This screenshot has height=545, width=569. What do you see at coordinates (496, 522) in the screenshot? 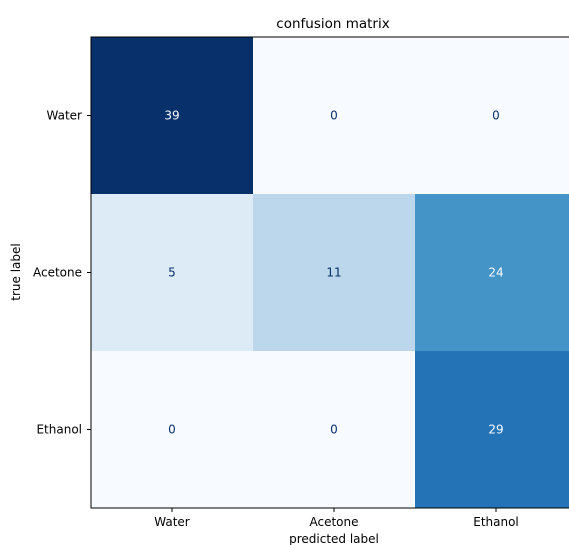
I see `x-tick-label: Ethanol` at bounding box center [496, 522].